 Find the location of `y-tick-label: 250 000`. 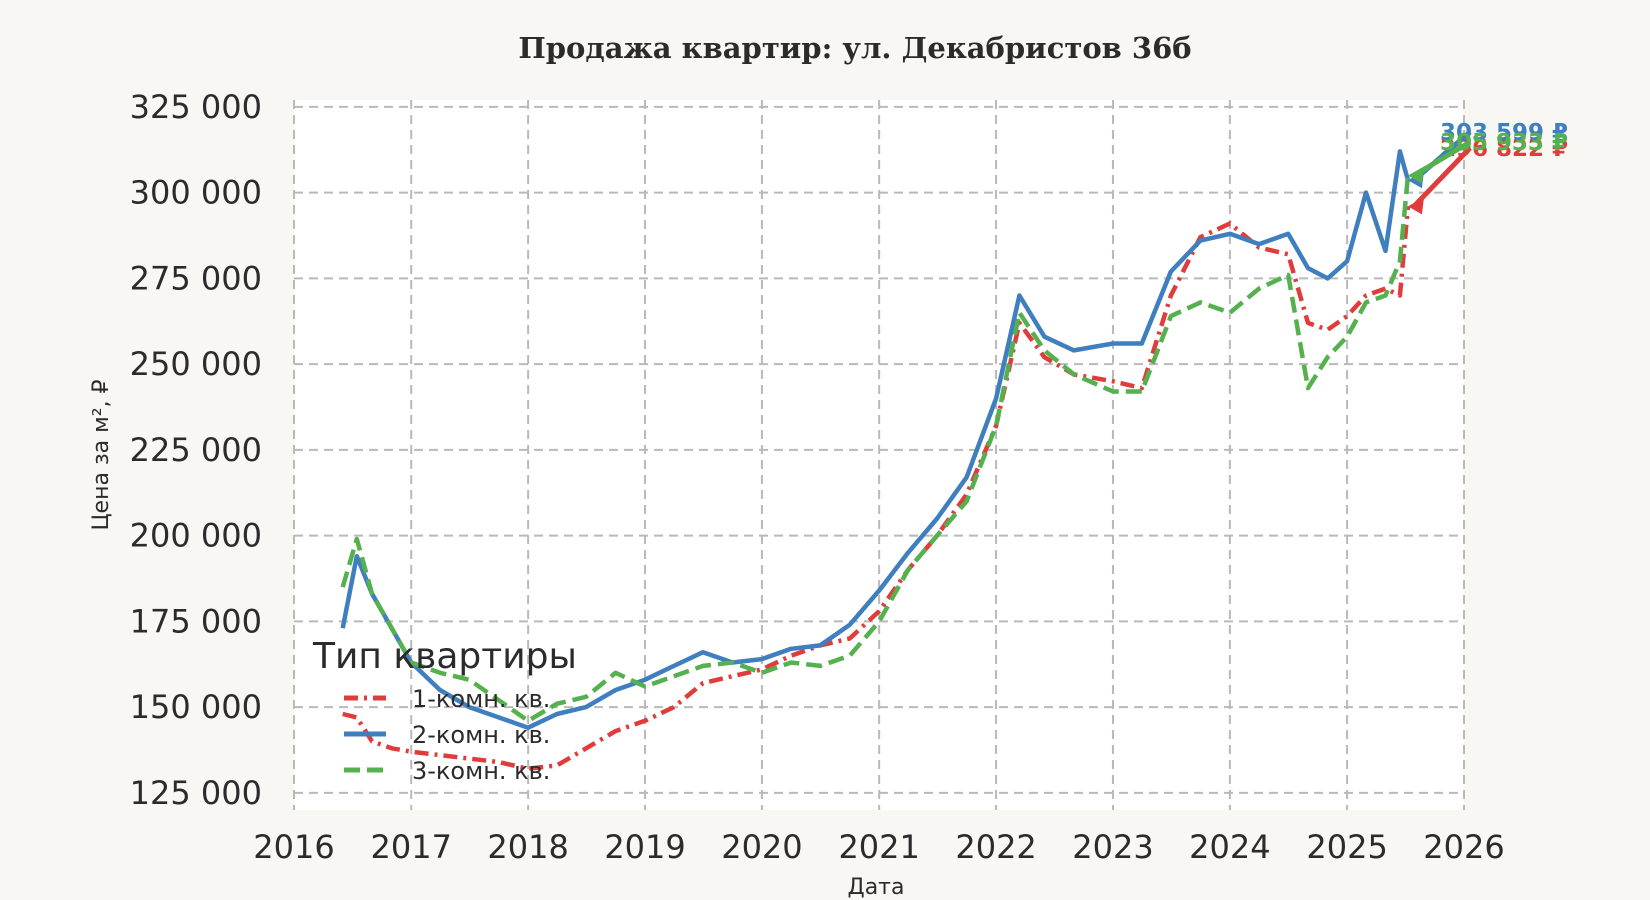

y-tick-label: 250 000 is located at coordinates (196, 364).